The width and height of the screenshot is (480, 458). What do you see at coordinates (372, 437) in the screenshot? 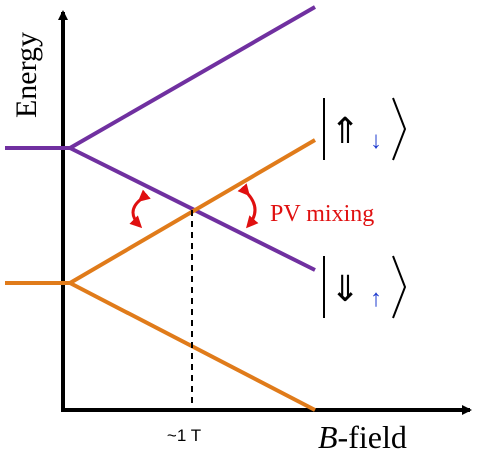
I see `x-label-rest: -field` at bounding box center [372, 437].